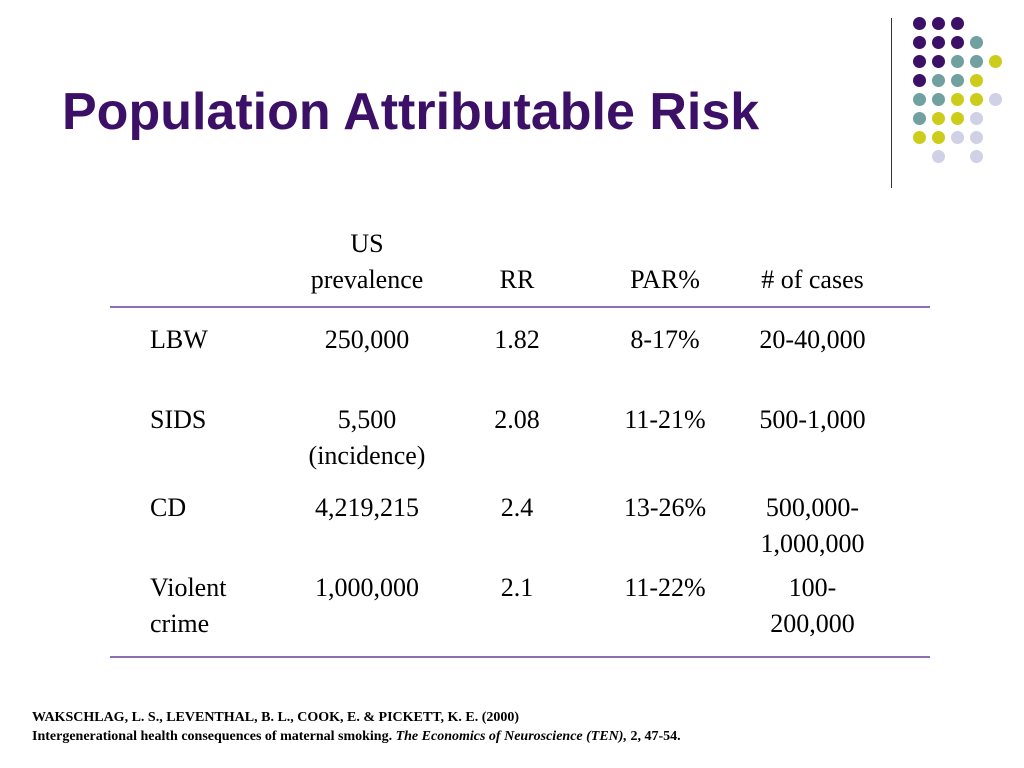 The height and width of the screenshot is (768, 1024). What do you see at coordinates (367, 437) in the screenshot?
I see `cell-us-prevalence: 5,500 (incidence)` at bounding box center [367, 437].